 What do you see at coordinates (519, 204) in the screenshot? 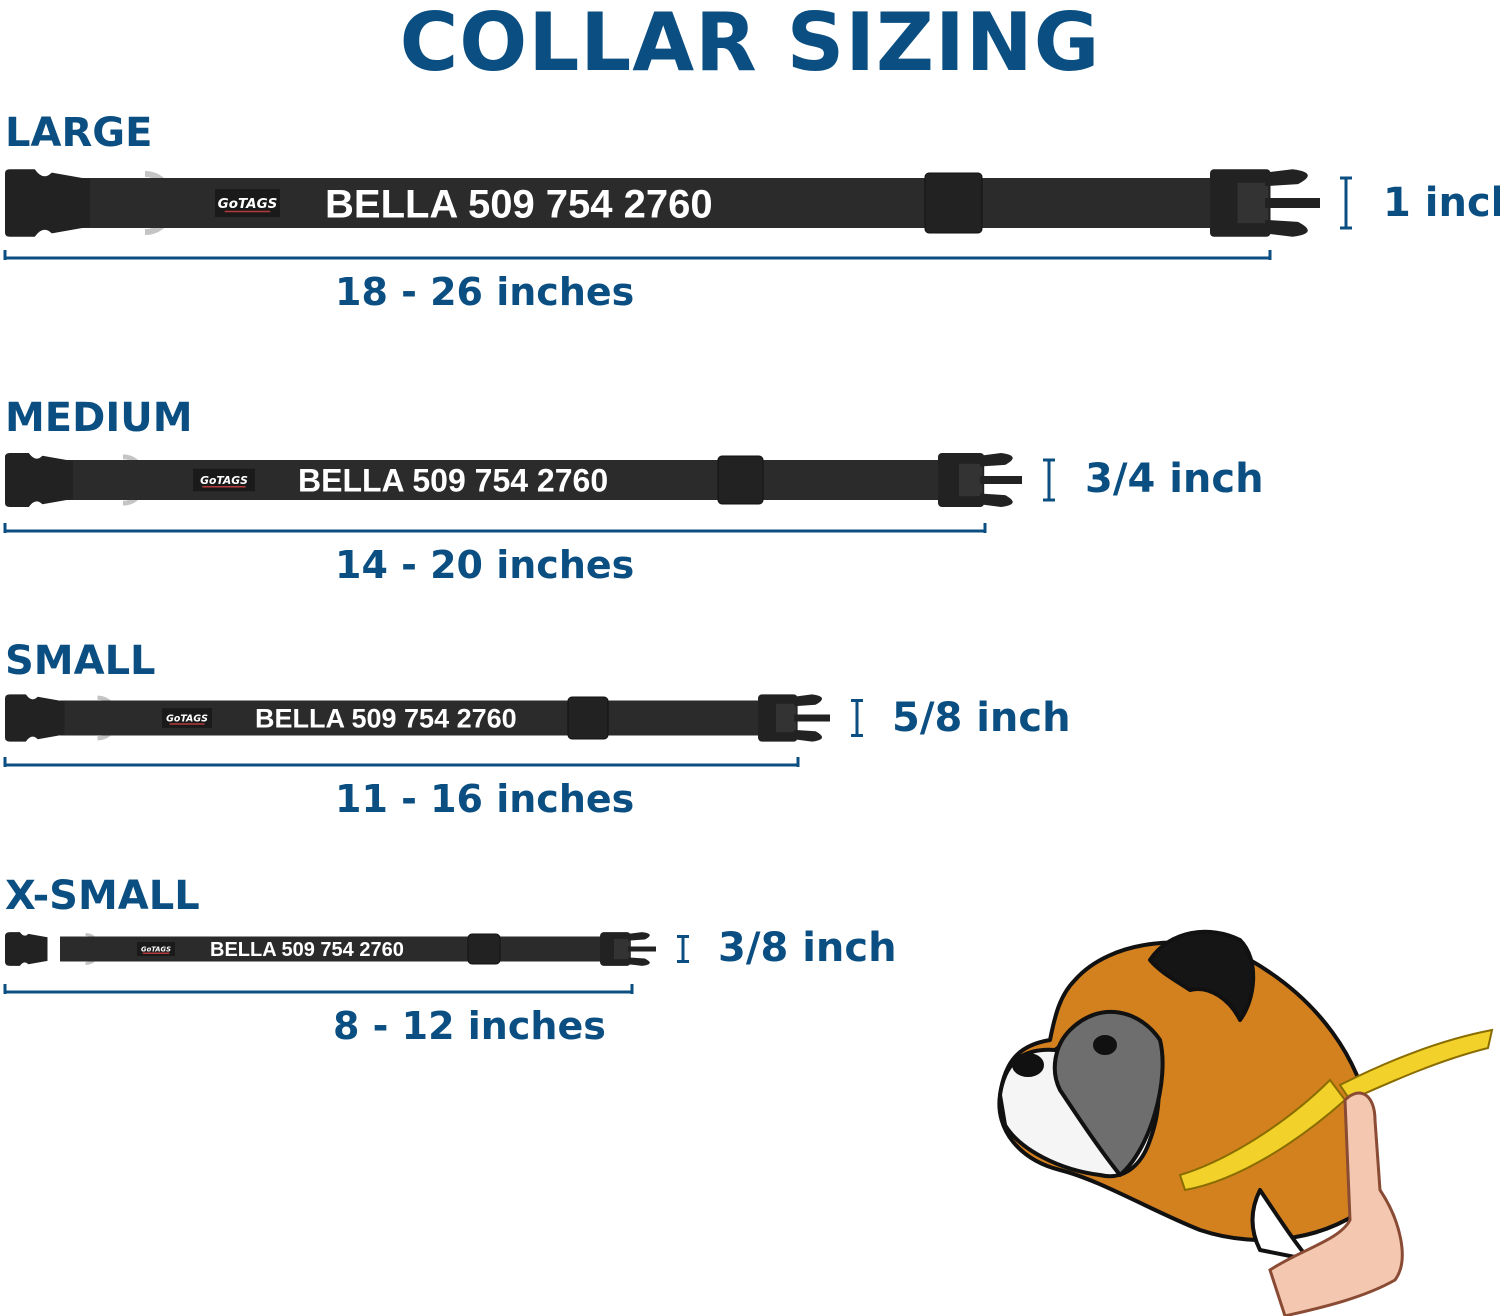
I see `collar-engraving-large: BELLA 509 754 2760` at bounding box center [519, 204].